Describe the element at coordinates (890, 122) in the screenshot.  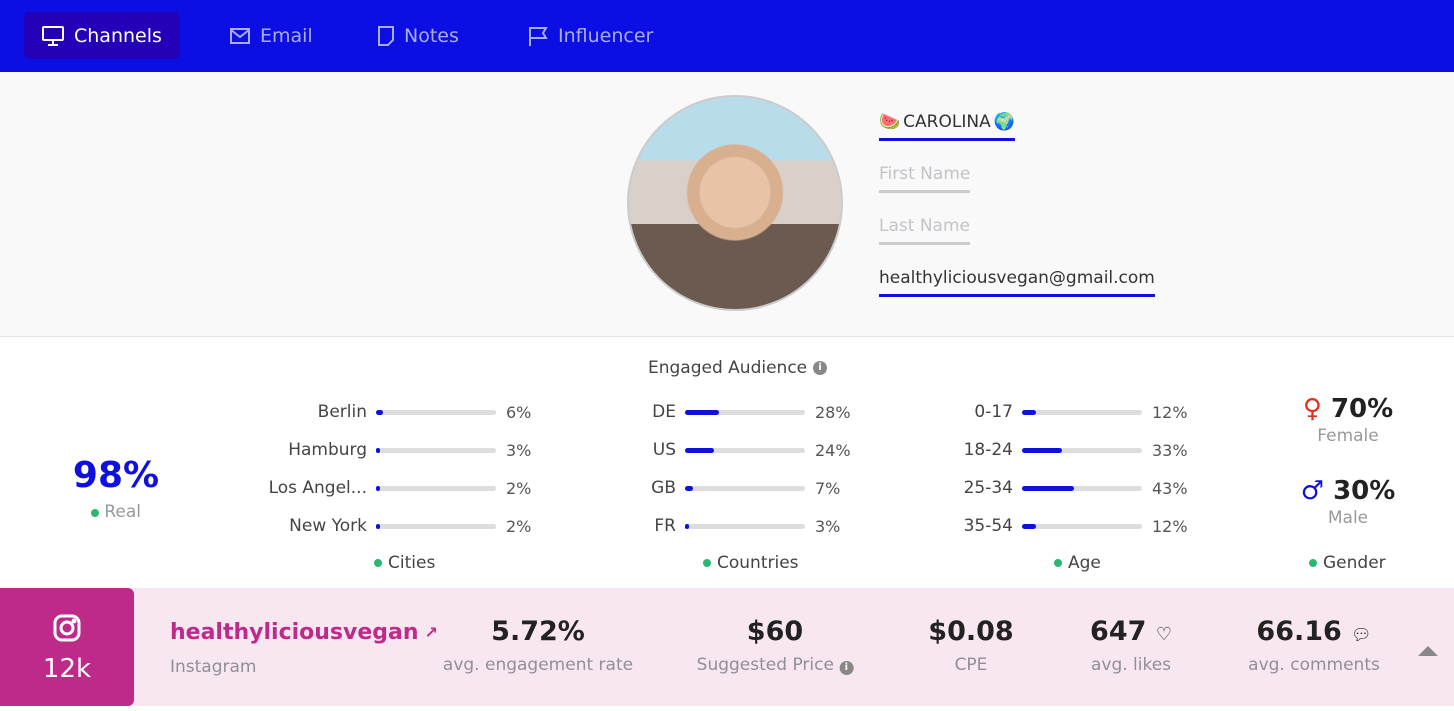
I see `watermelon-icon: 🍉` at that location.